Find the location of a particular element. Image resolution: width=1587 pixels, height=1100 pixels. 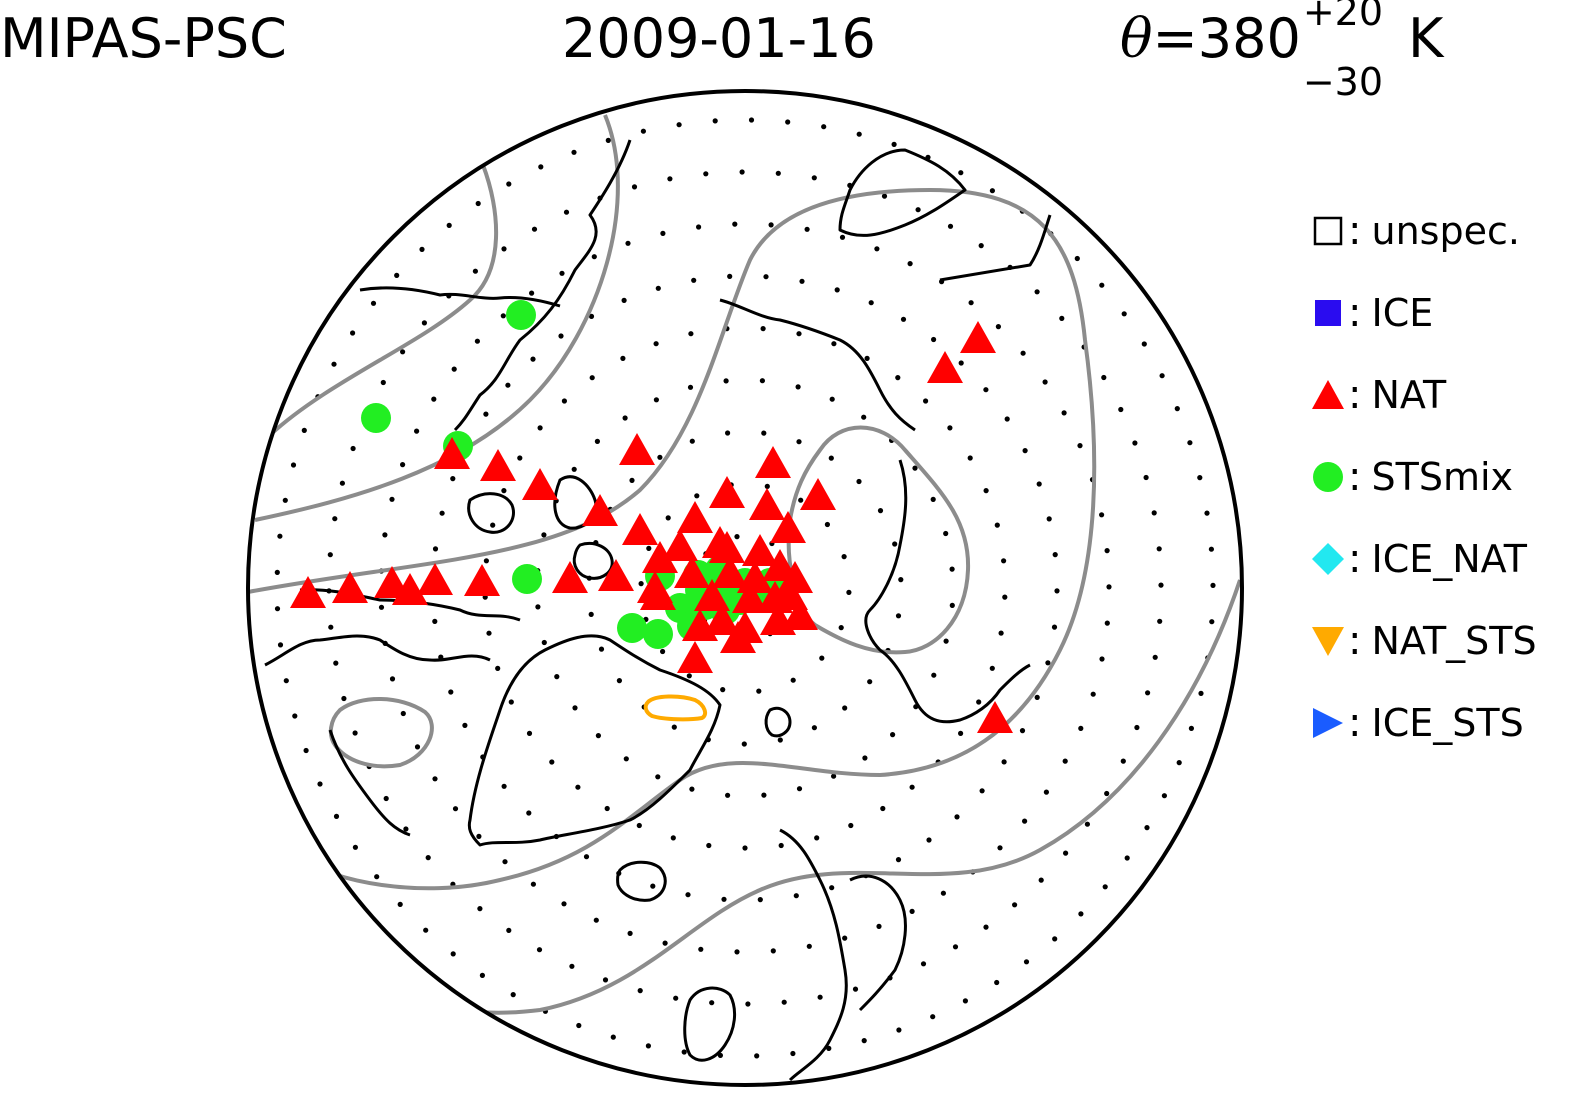

triangle-right-marker-icon is located at coordinates (1328, 723).